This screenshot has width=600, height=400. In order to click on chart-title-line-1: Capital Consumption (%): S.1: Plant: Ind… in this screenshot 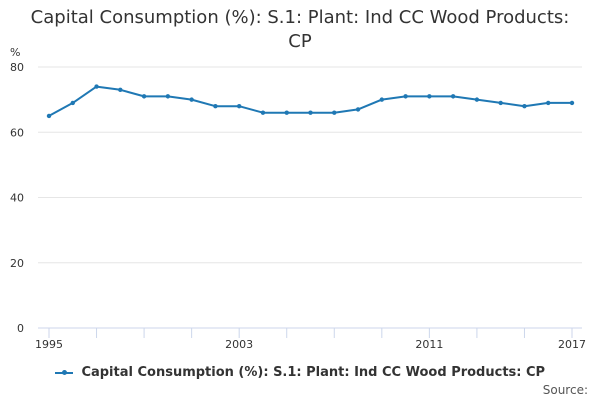, I will do `click(300, 17)`.